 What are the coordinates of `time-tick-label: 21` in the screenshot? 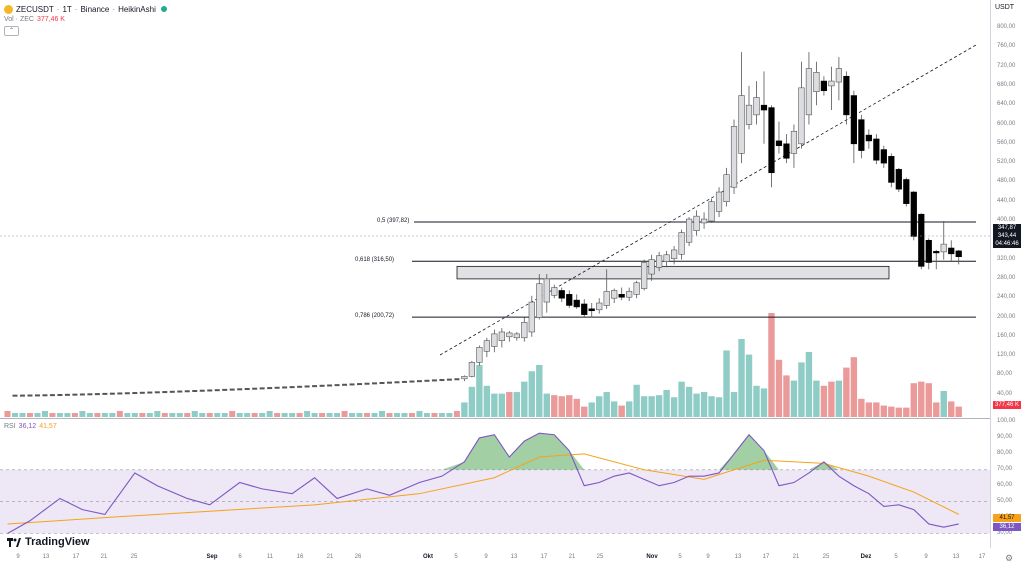 It's located at (572, 557).